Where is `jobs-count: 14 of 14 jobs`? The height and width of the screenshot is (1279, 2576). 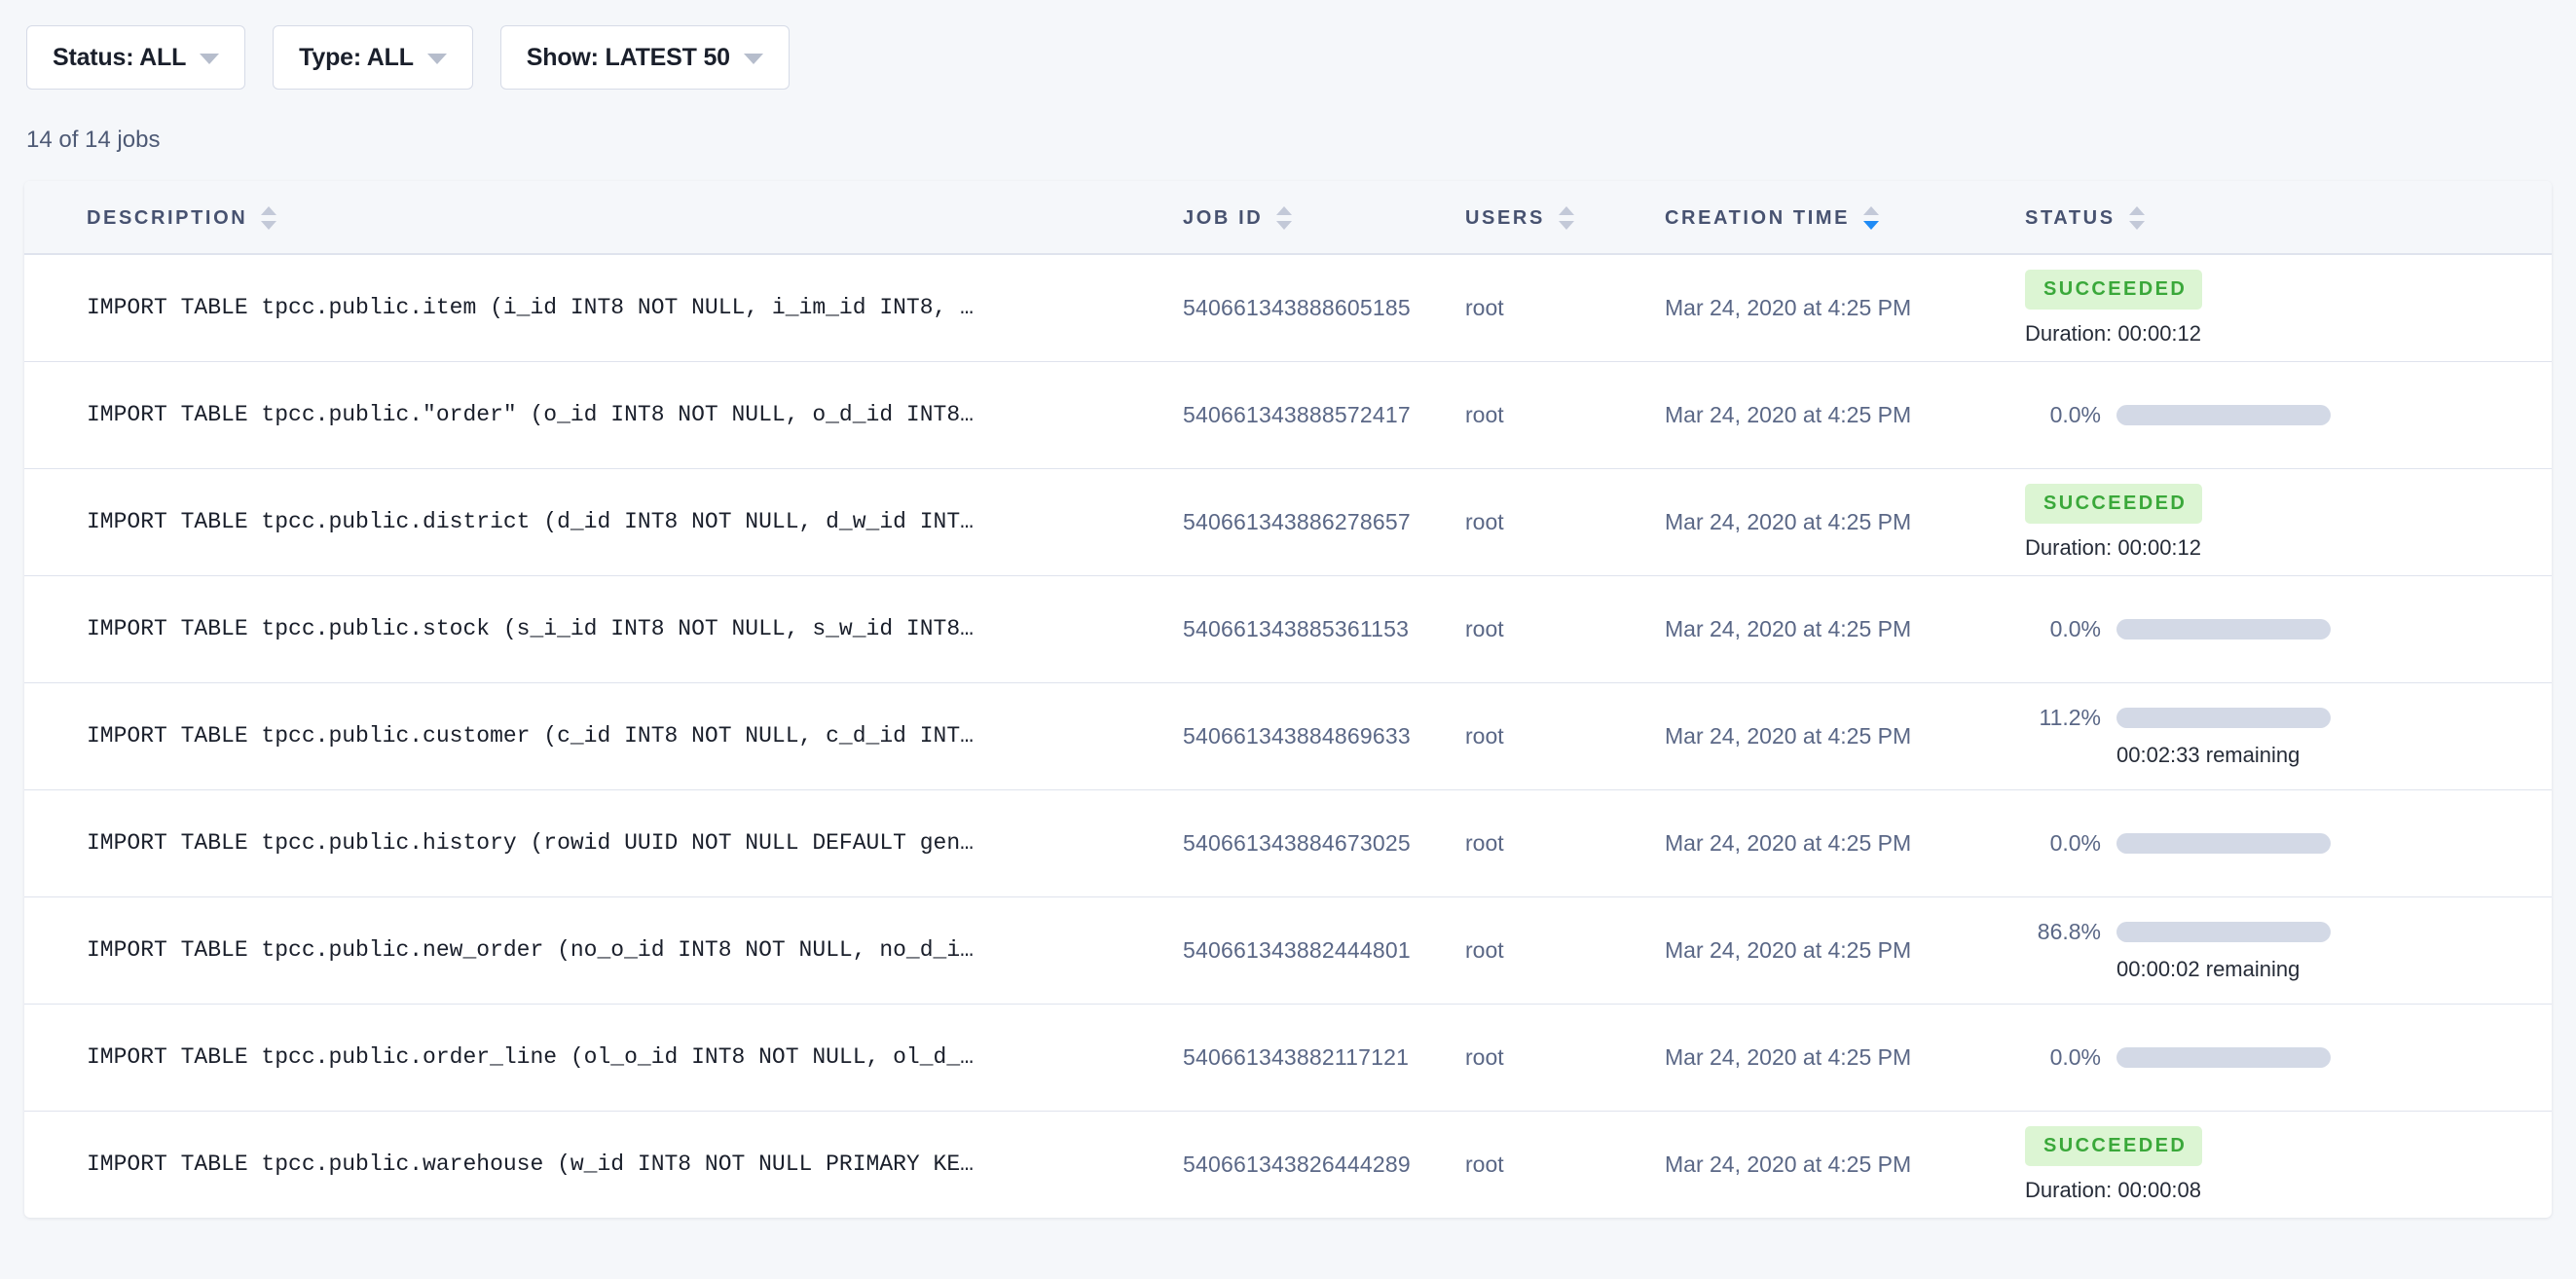
jobs-count: 14 of 14 jobs is located at coordinates (93, 140).